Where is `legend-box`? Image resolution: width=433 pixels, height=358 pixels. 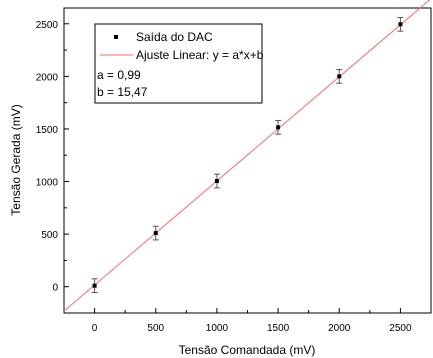 legend-box is located at coordinates (178, 63).